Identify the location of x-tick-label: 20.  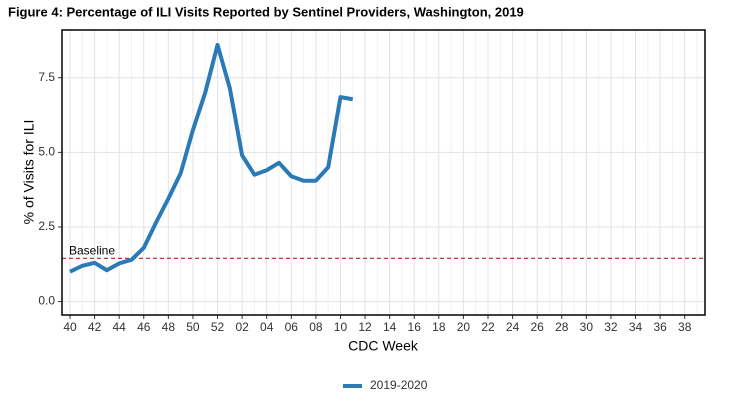
(464, 327).